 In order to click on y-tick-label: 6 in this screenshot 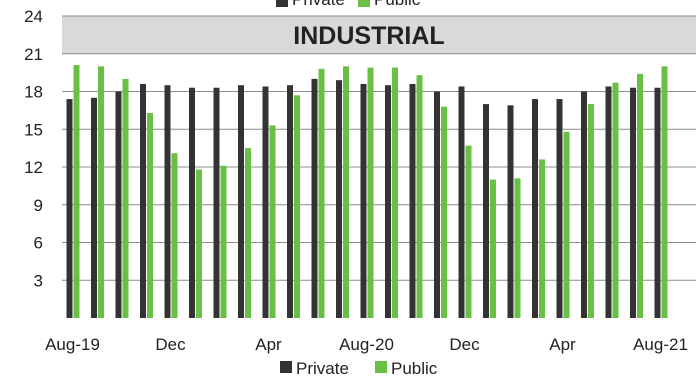, I will do `click(38, 243)`.